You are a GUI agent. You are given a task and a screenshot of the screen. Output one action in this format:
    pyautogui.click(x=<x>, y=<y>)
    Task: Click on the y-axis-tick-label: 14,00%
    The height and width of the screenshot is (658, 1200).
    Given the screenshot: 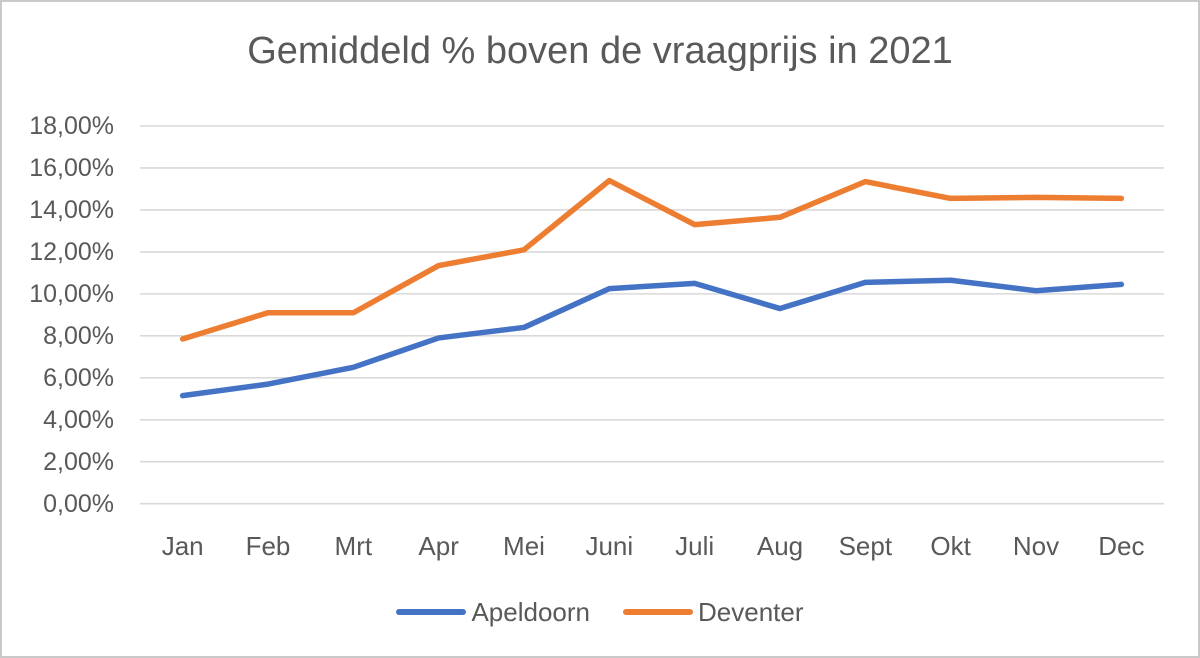 What is the action you would take?
    pyautogui.click(x=71, y=209)
    